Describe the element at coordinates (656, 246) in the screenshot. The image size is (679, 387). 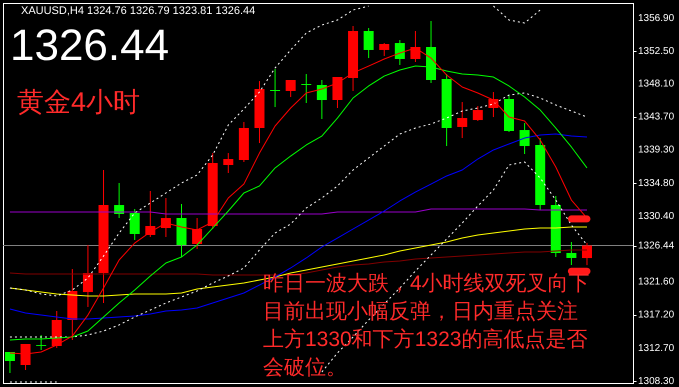
I see `y-tick-label: 1326.44` at that location.